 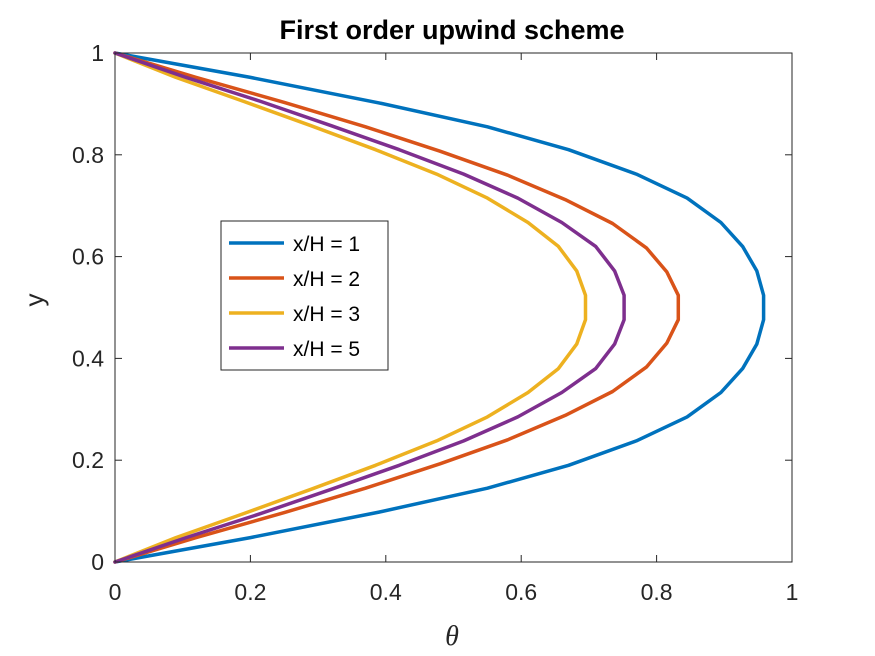 What do you see at coordinates (88, 358) in the screenshot?
I see `y-tick-label: 0.4` at bounding box center [88, 358].